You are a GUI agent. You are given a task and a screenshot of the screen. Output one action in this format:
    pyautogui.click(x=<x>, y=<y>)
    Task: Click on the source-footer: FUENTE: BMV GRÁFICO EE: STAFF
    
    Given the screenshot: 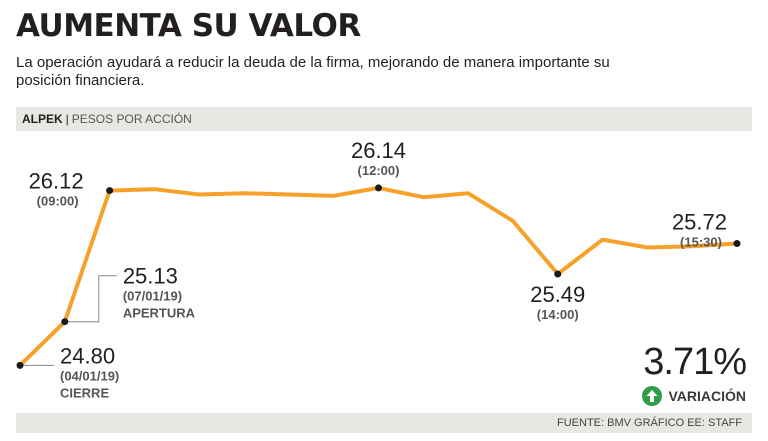 What is the action you would take?
    pyautogui.click(x=384, y=423)
    